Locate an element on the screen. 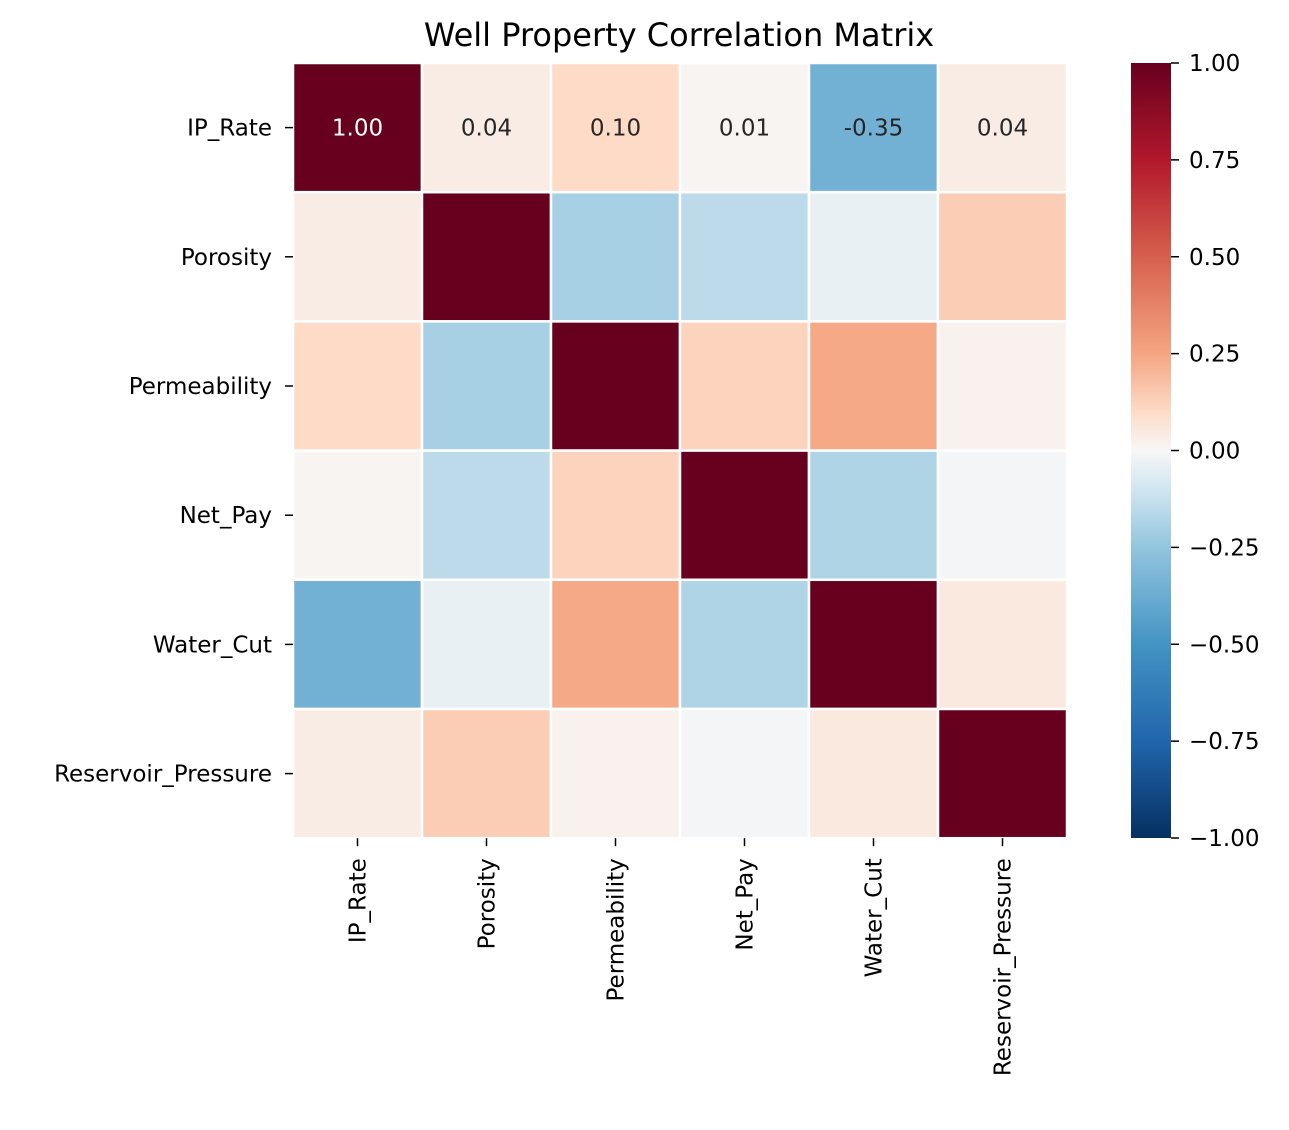 This screenshot has height=1130, width=1289. colorbar-tick-label: −0.50 is located at coordinates (1224, 645).